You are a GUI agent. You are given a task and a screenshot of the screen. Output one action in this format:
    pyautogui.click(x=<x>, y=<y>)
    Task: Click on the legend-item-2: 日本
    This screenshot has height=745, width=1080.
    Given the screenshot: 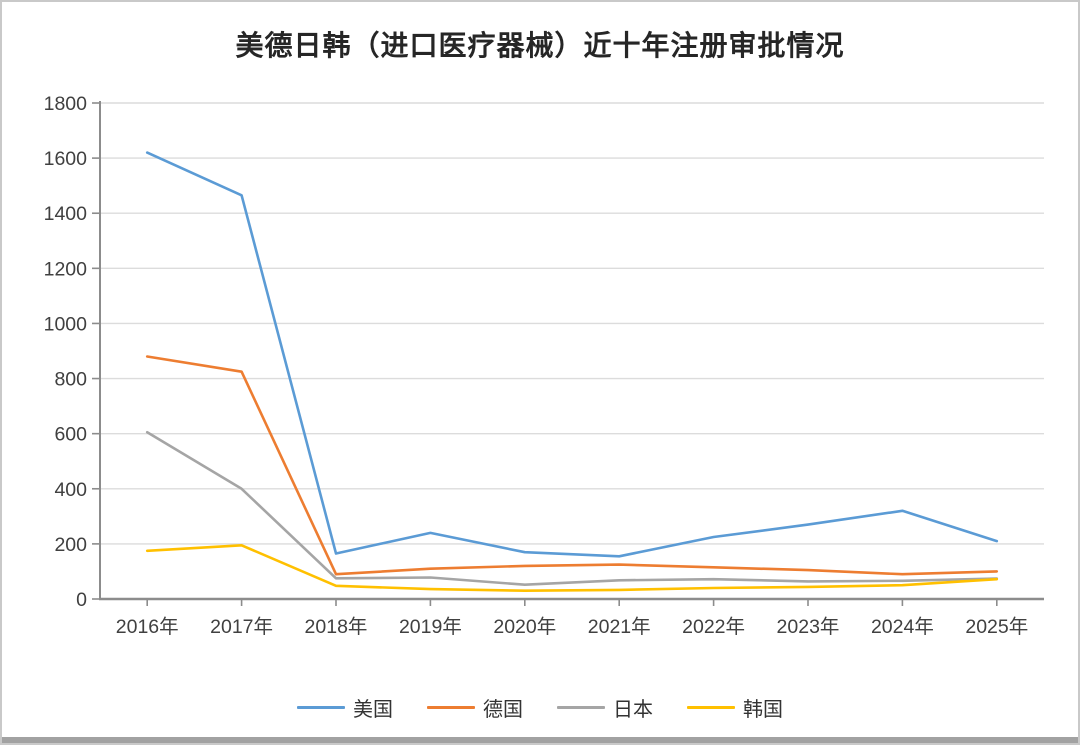 What is the action you would take?
    pyautogui.click(x=605, y=707)
    